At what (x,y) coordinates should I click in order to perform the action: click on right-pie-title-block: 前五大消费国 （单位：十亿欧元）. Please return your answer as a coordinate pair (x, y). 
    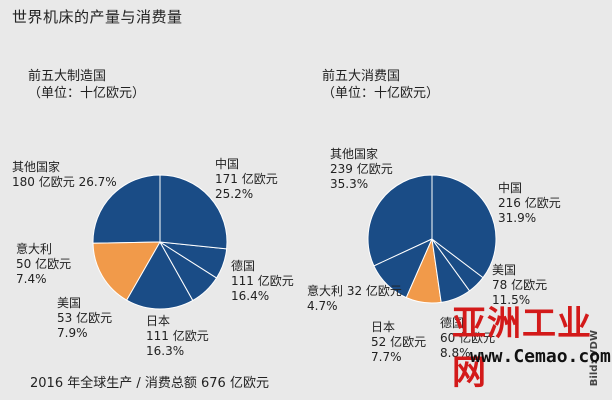
    Looking at the image, I should click on (380, 85).